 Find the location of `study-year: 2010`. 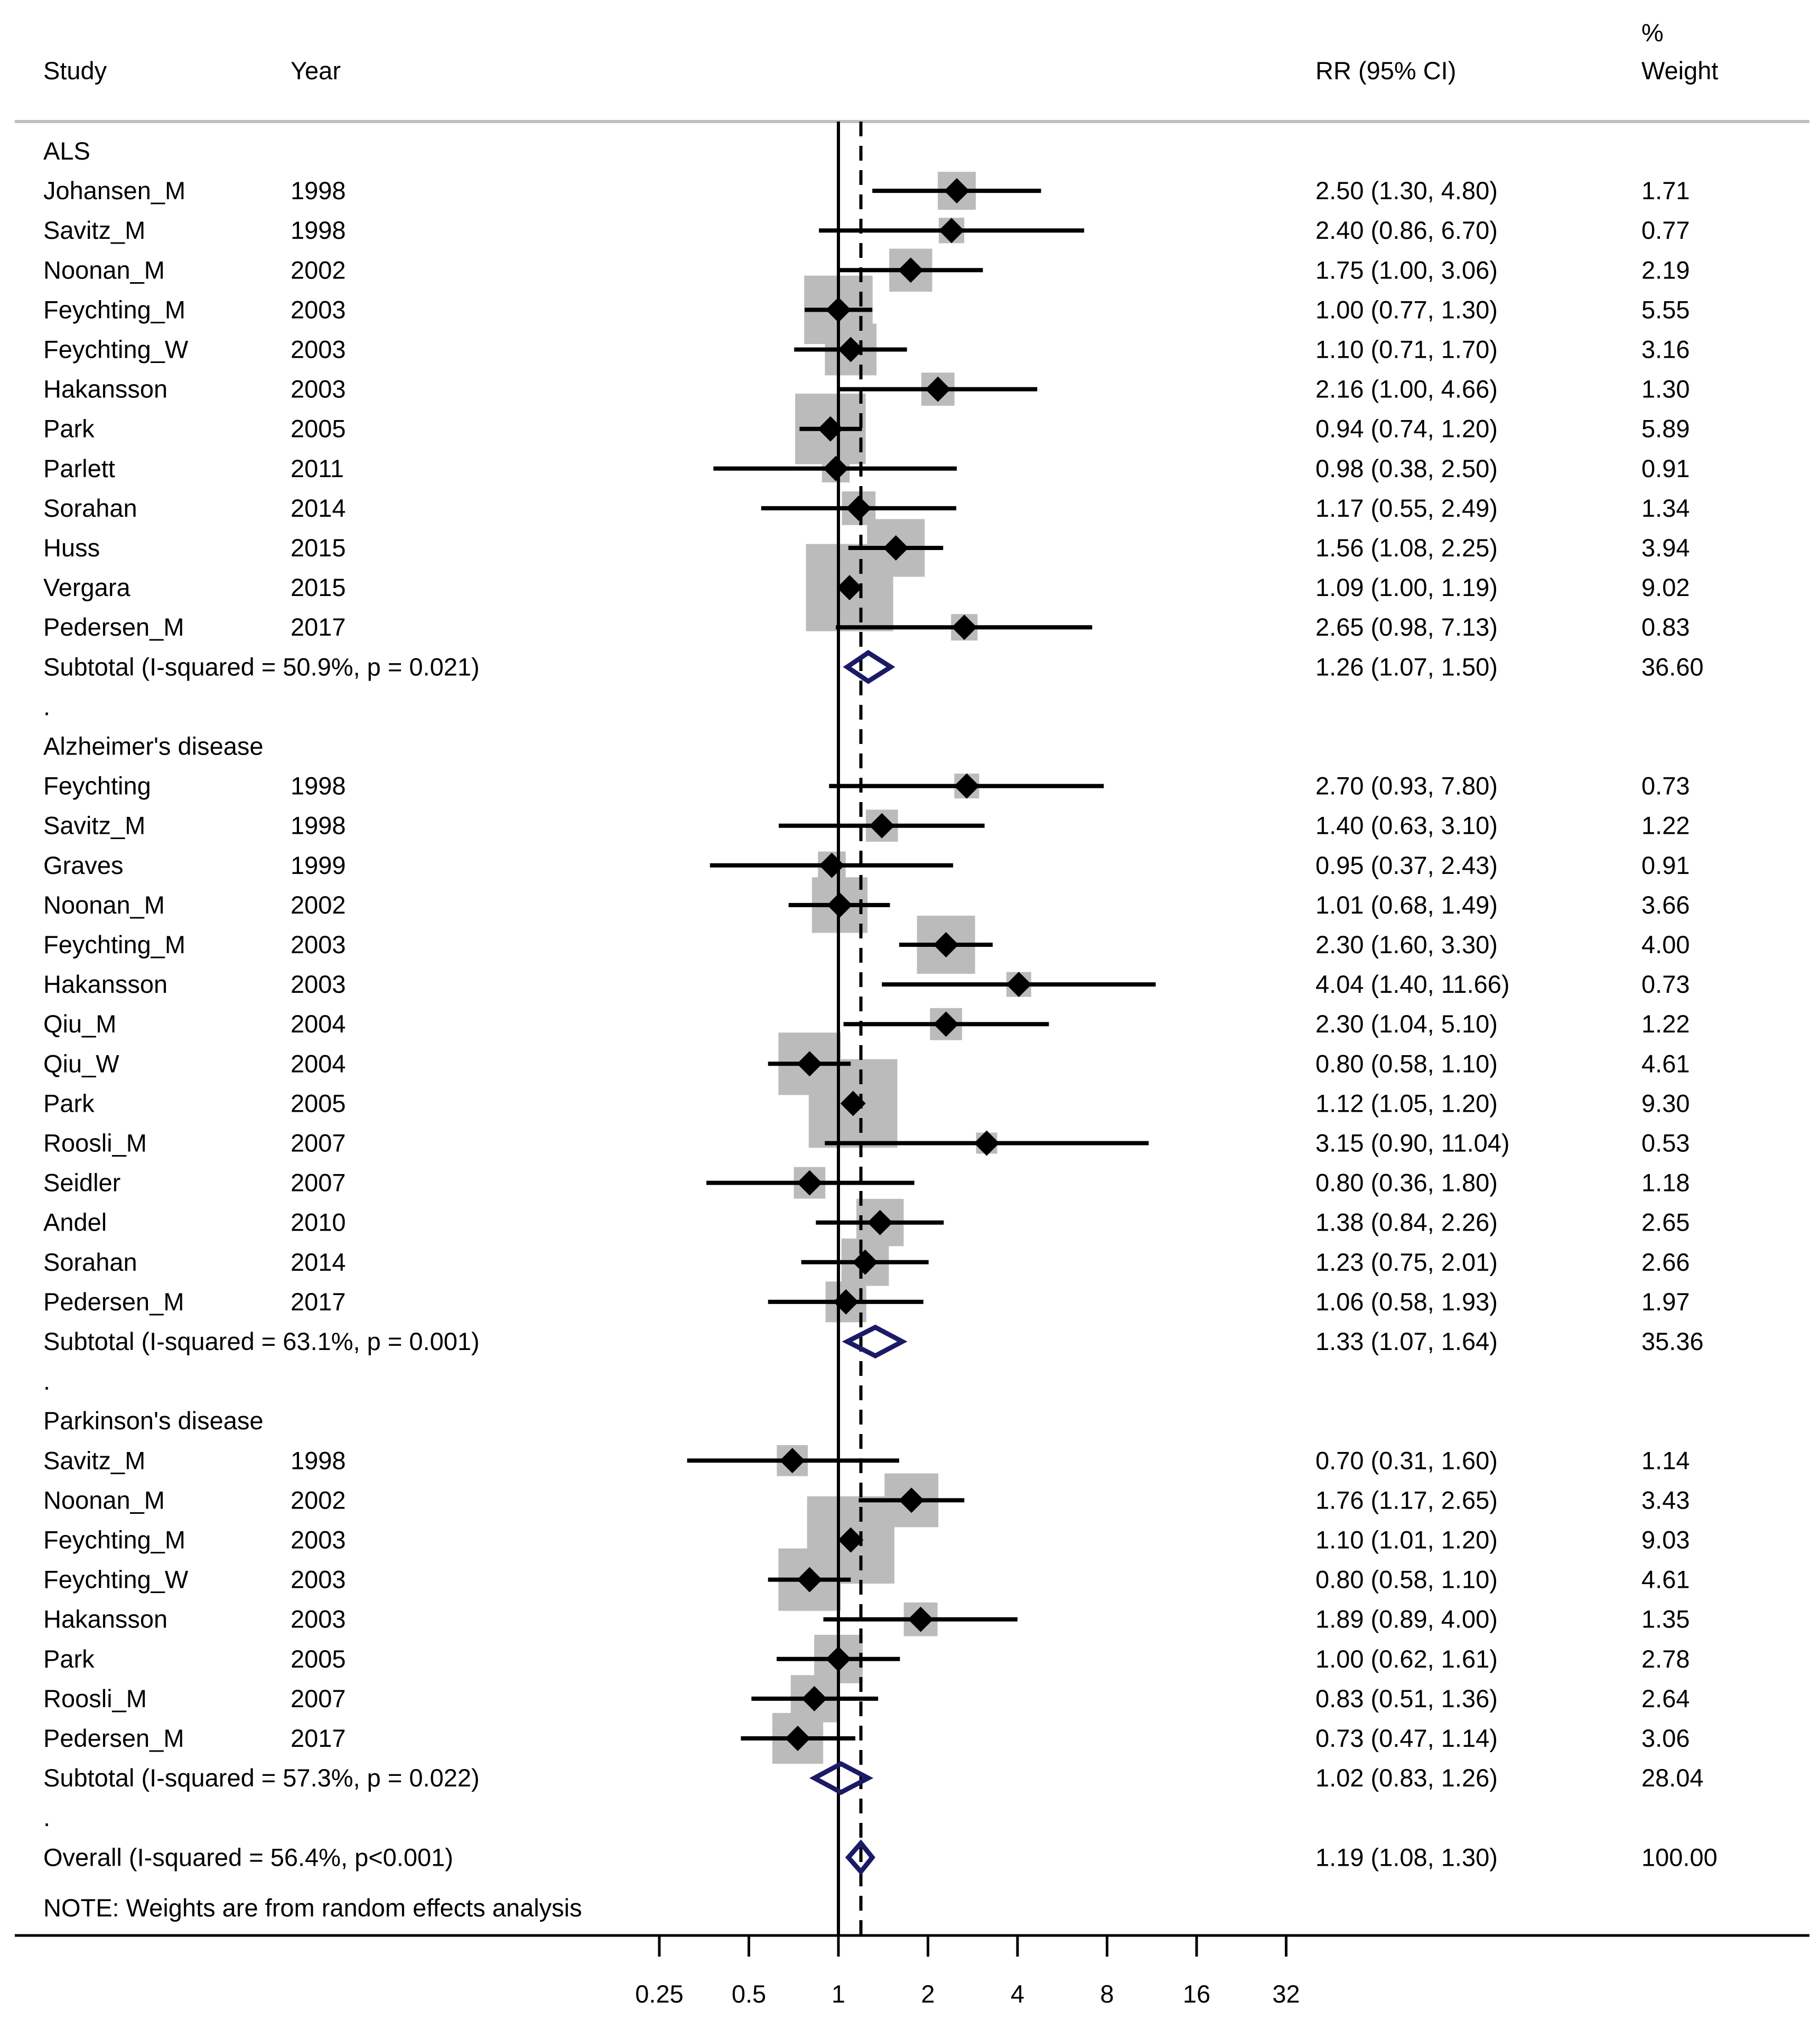

study-year: 2010 is located at coordinates (318, 1222).